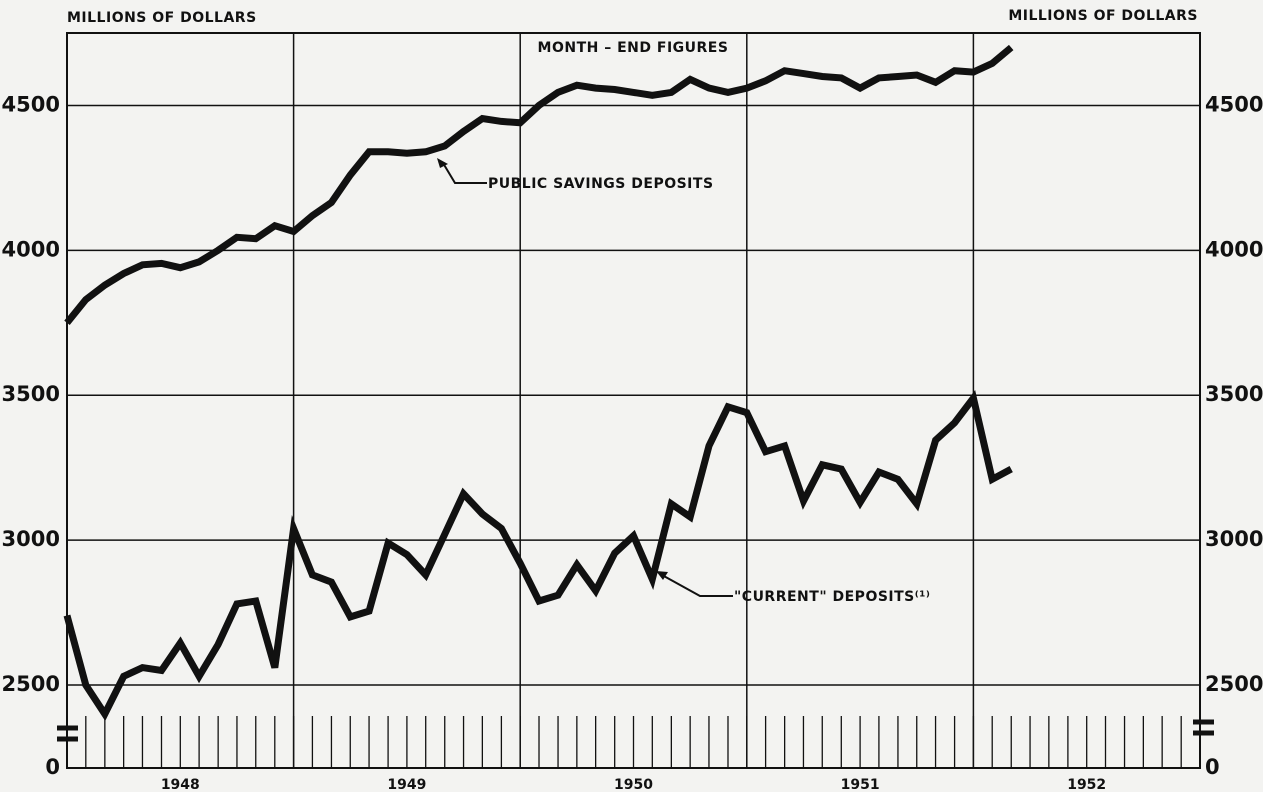  I want to click on y-tick-label: 0, so click(52, 767).